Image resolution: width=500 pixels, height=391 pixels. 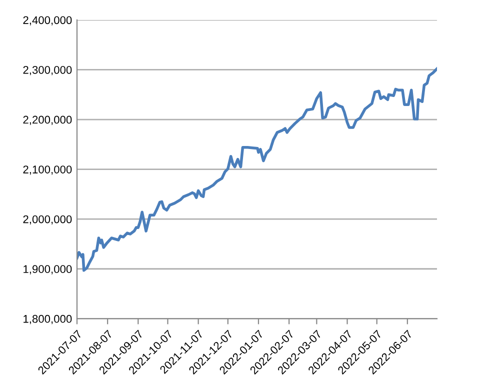 I want to click on y-tick-label: 2,400,000, so click(x=47, y=21).